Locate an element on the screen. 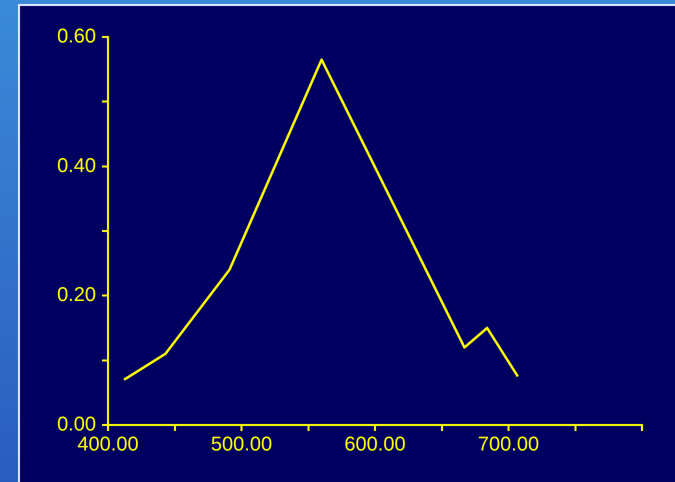 The width and height of the screenshot is (675, 482). y-tick-label: 0.40 is located at coordinates (76, 165).